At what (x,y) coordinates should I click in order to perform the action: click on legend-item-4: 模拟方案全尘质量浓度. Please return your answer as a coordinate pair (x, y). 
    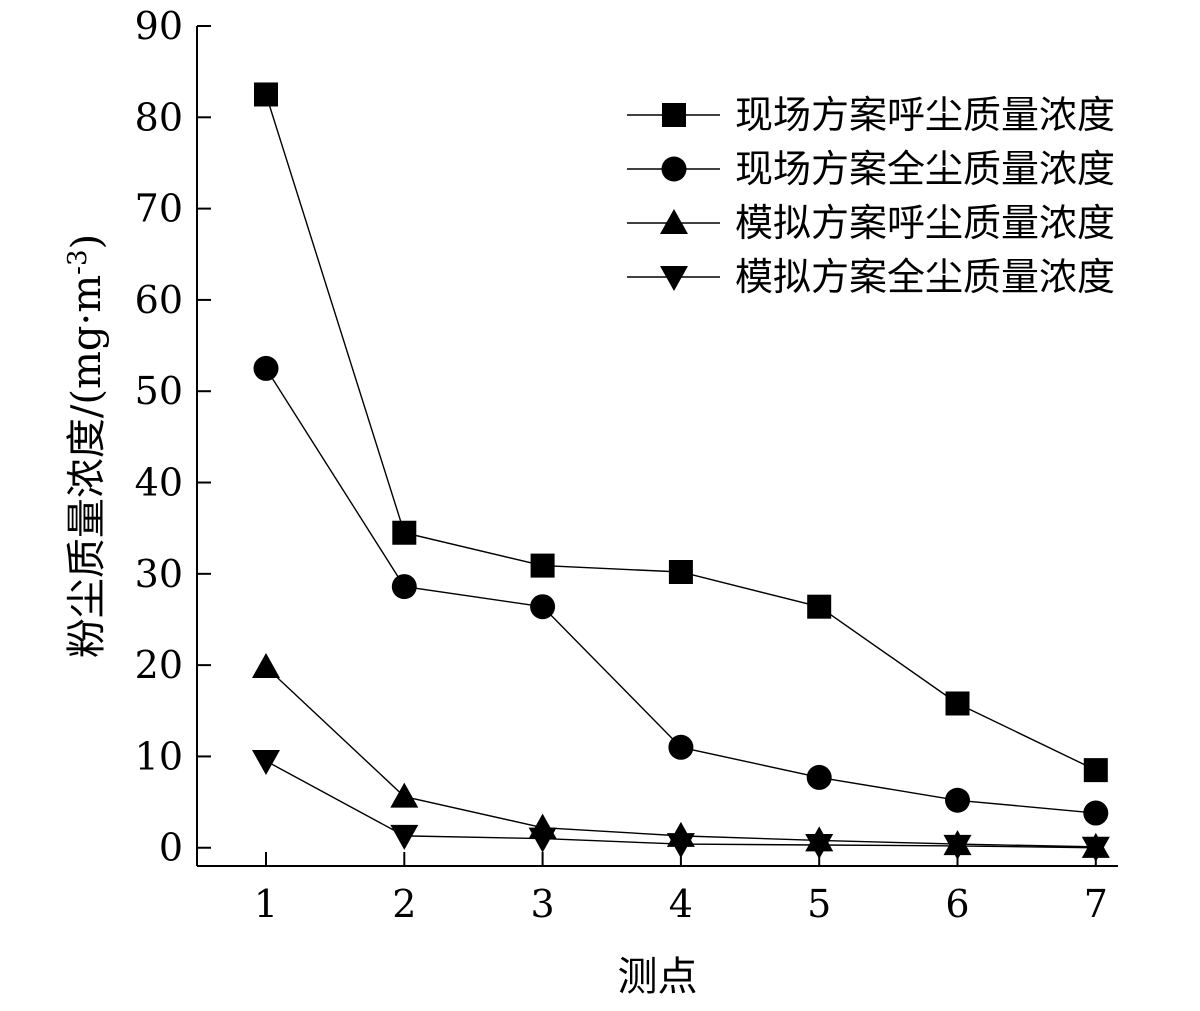
    Looking at the image, I should click on (871, 277).